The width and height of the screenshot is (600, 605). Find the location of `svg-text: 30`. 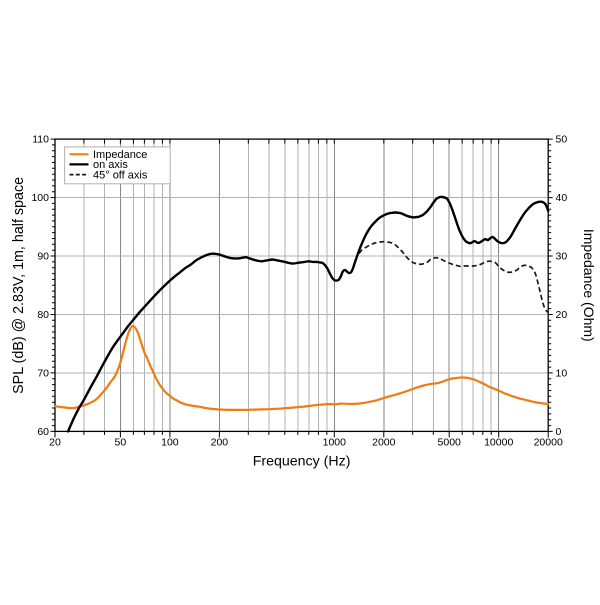

svg-text: 30 is located at coordinates (562, 257).